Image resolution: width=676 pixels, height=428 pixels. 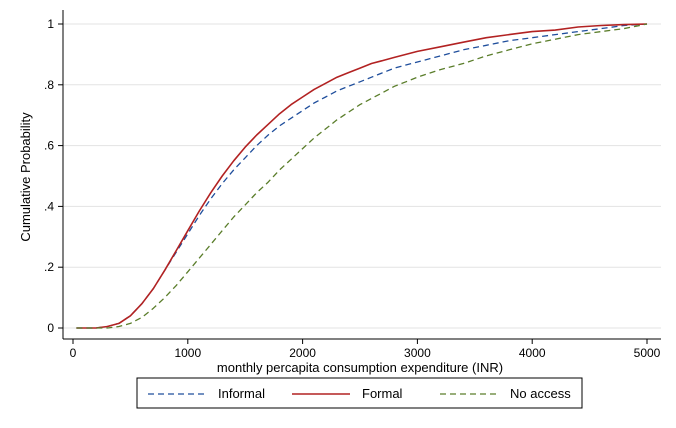 I want to click on x-tick-label-4: 4000, so click(x=532, y=353).